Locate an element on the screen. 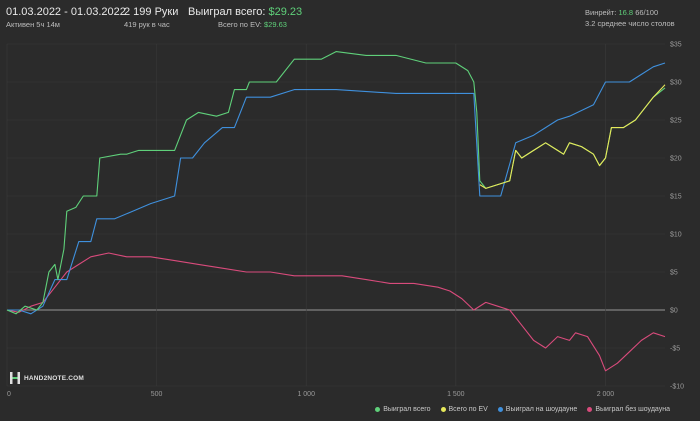 The image size is (700, 421). winrate-suffix: 66/100 is located at coordinates (647, 12).